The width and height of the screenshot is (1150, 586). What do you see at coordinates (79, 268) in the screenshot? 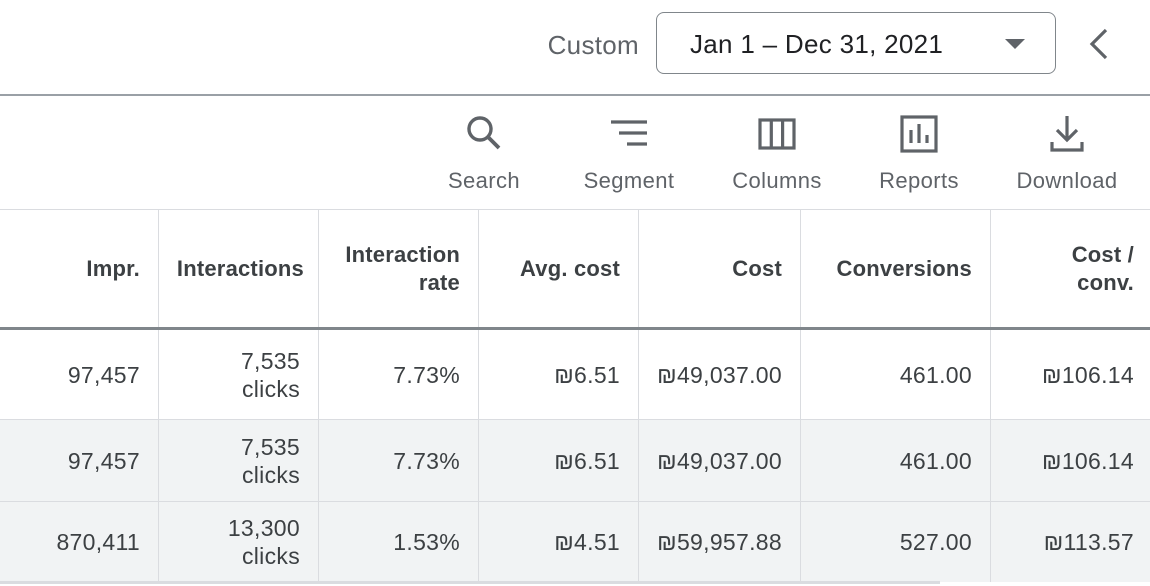
I see `column-header-impr: Impr.` at bounding box center [79, 268].